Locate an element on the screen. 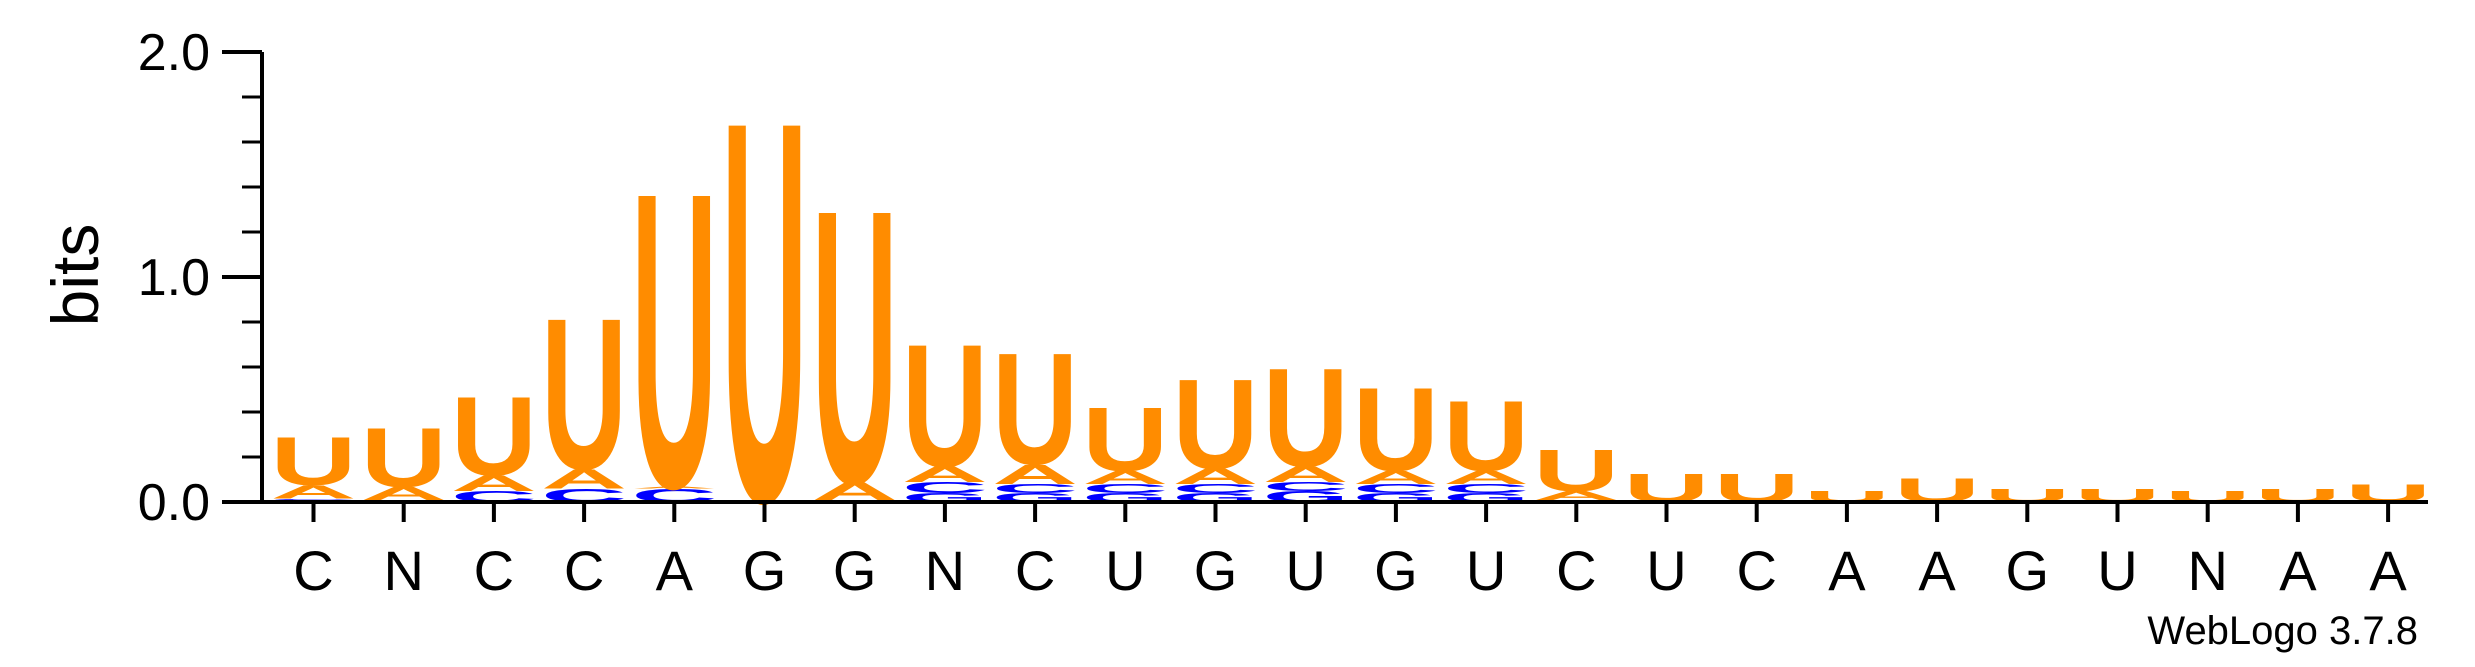 The image size is (2475, 667). y-axis-label: bits is located at coordinates (75, 275).